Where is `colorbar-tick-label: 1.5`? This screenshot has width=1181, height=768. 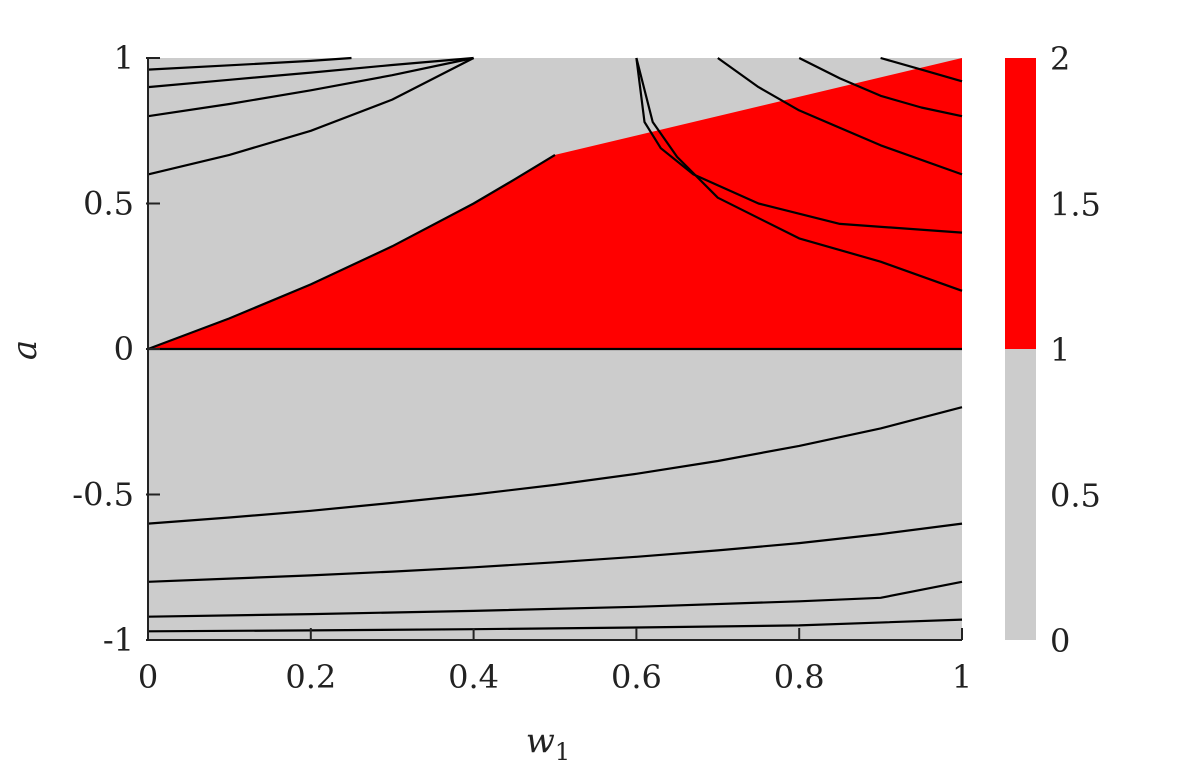 colorbar-tick-label: 1.5 is located at coordinates (1075, 205).